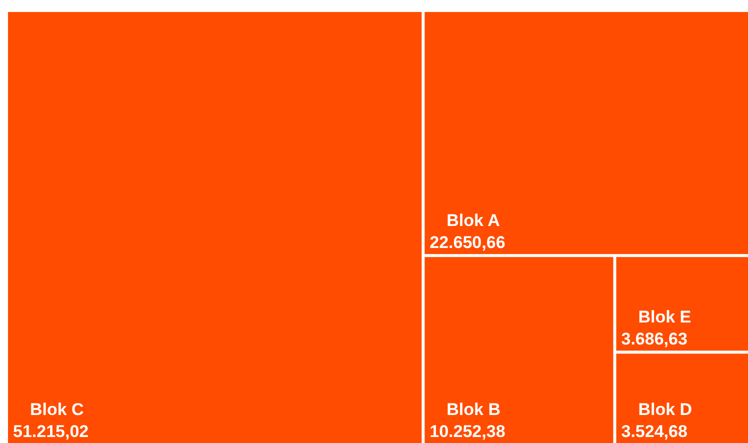 The height and width of the screenshot is (443, 748). Describe the element at coordinates (468, 431) in the screenshot. I see `data-label: 10.252,38` at that location.